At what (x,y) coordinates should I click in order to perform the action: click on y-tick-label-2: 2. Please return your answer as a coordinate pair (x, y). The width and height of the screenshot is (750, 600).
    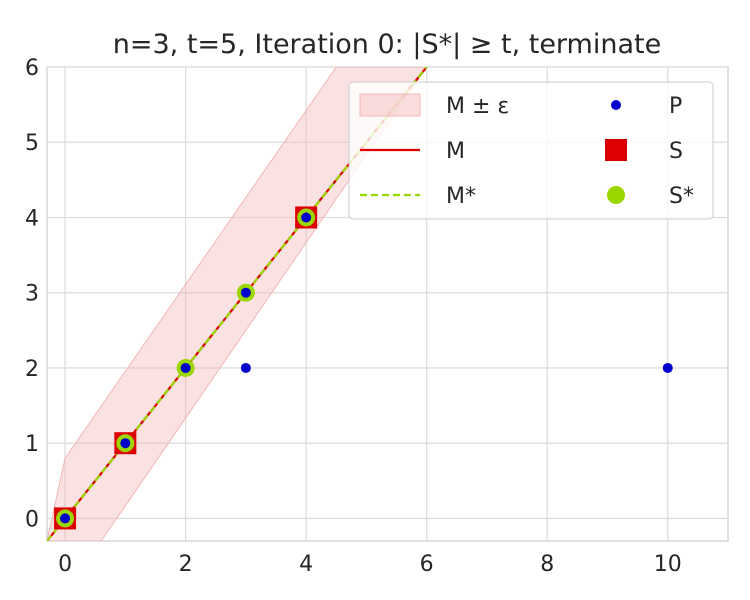
    Looking at the image, I should click on (32, 369).